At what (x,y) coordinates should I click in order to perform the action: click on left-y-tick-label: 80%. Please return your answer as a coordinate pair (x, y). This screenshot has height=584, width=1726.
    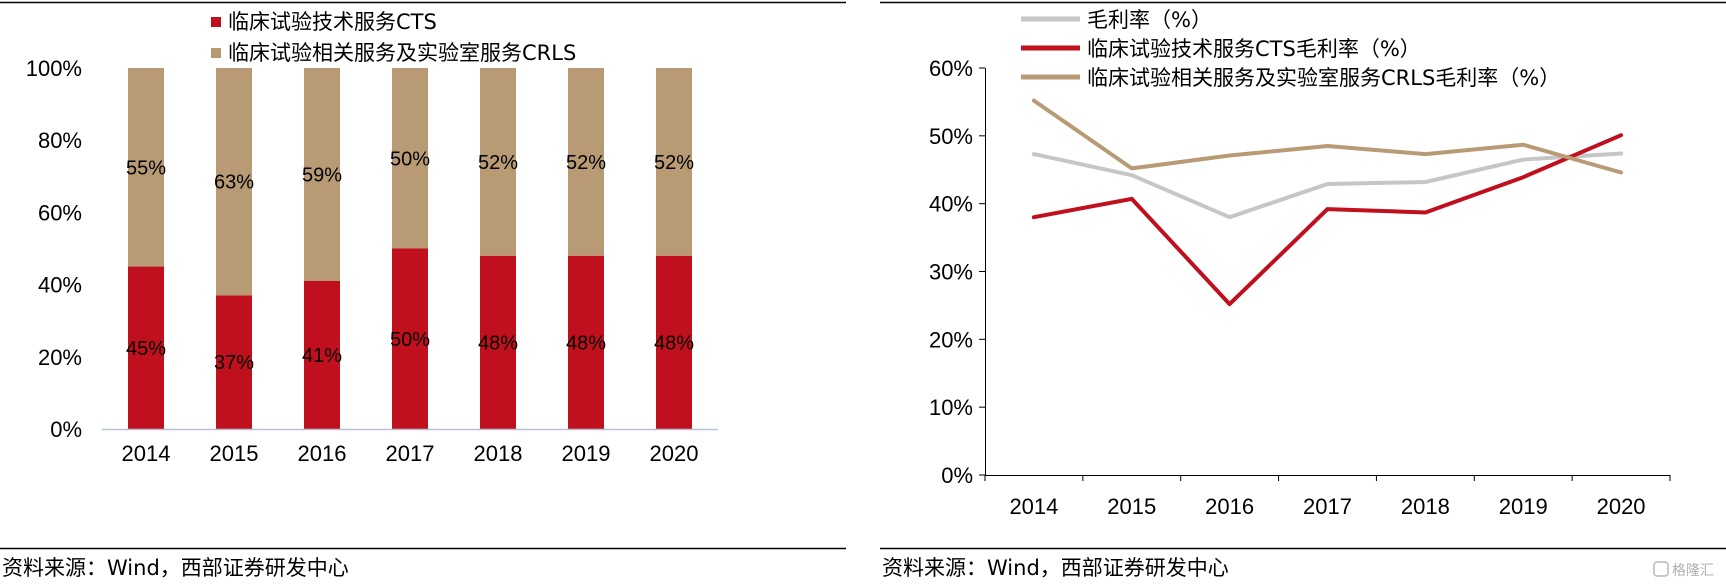
    Looking at the image, I should click on (60, 140).